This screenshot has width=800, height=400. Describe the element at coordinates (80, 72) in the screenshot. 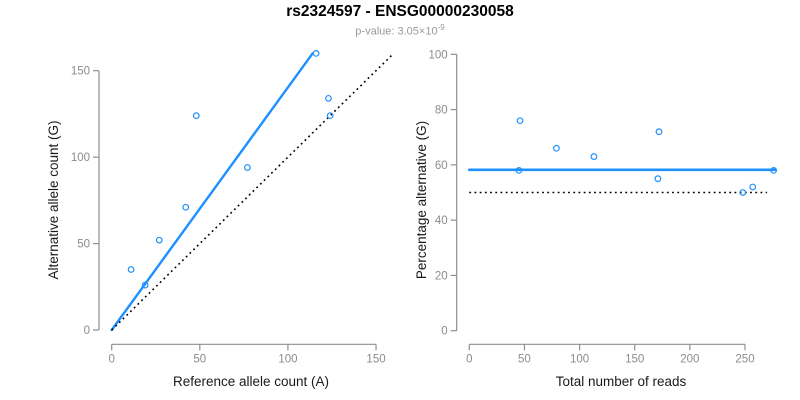

I see `allele-counts-plot-y-tick-label: 150` at that location.